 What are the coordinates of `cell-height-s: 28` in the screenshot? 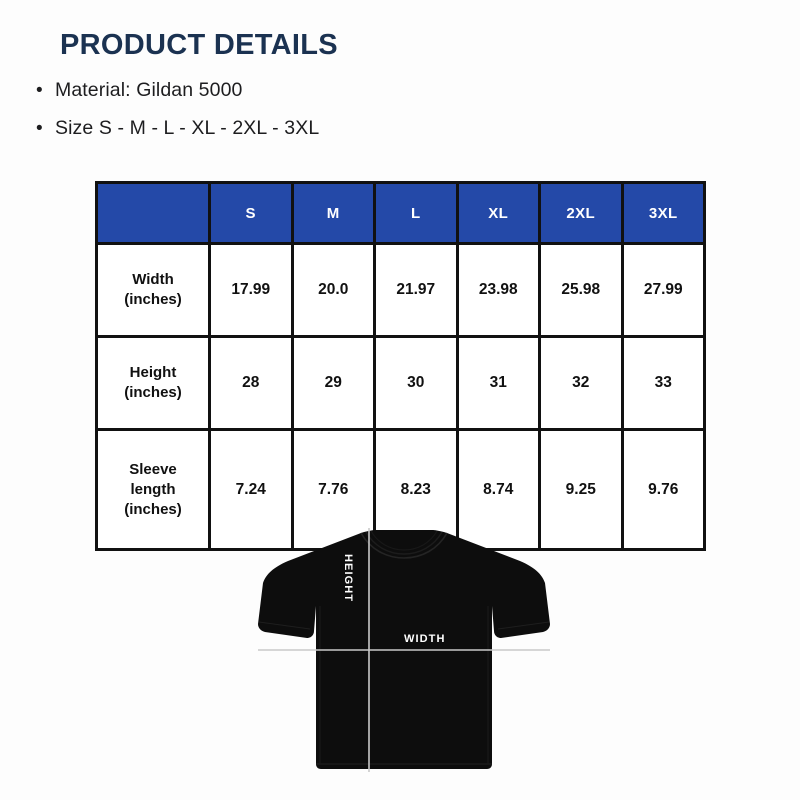 It's located at (251, 383).